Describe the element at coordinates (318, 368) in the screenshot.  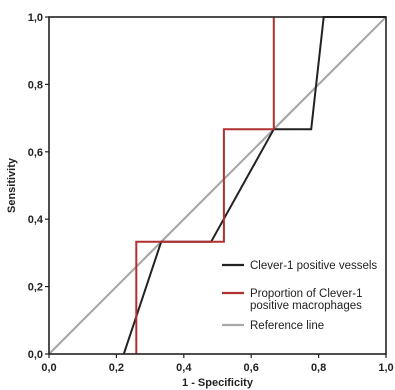
I see `x-tick-label: 0,8` at that location.